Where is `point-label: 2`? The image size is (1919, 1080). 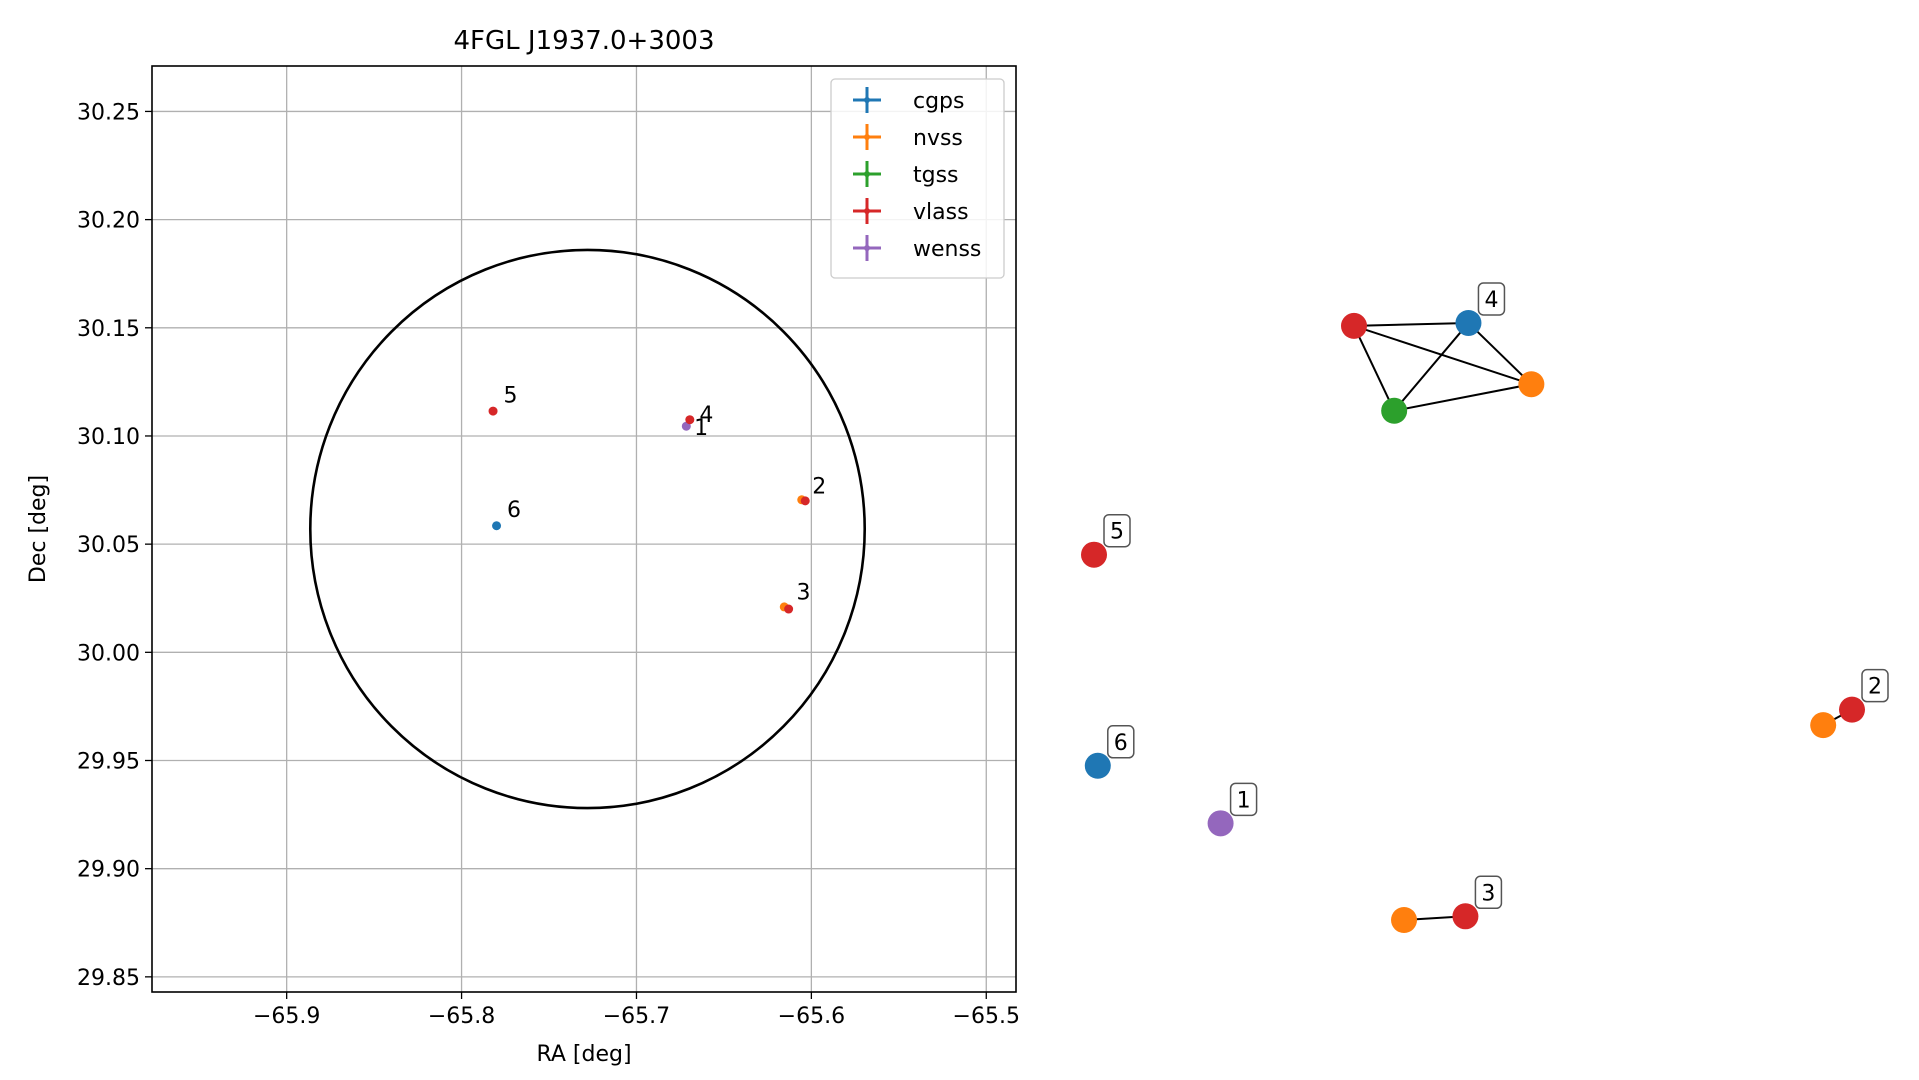 point-label: 2 is located at coordinates (819, 486).